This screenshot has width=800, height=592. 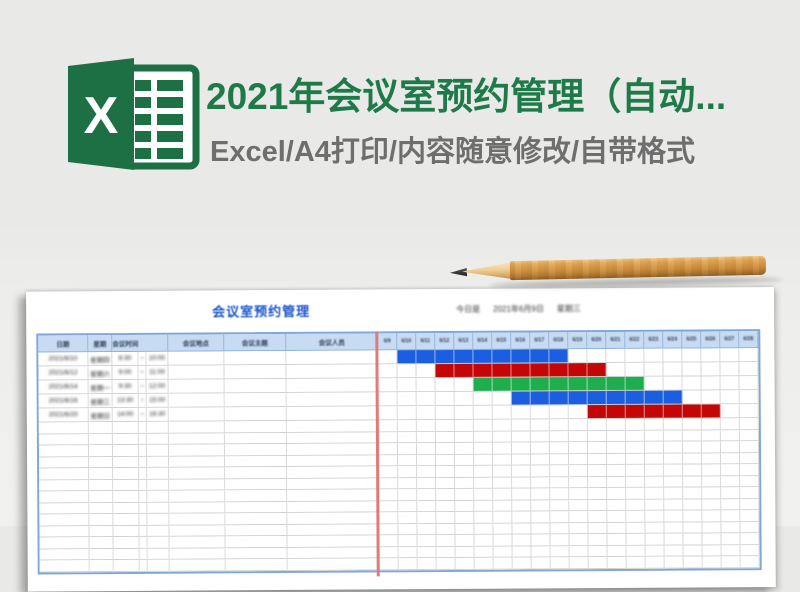 What do you see at coordinates (730, 340) in the screenshot?
I see `day-header-19: 6/27` at bounding box center [730, 340].